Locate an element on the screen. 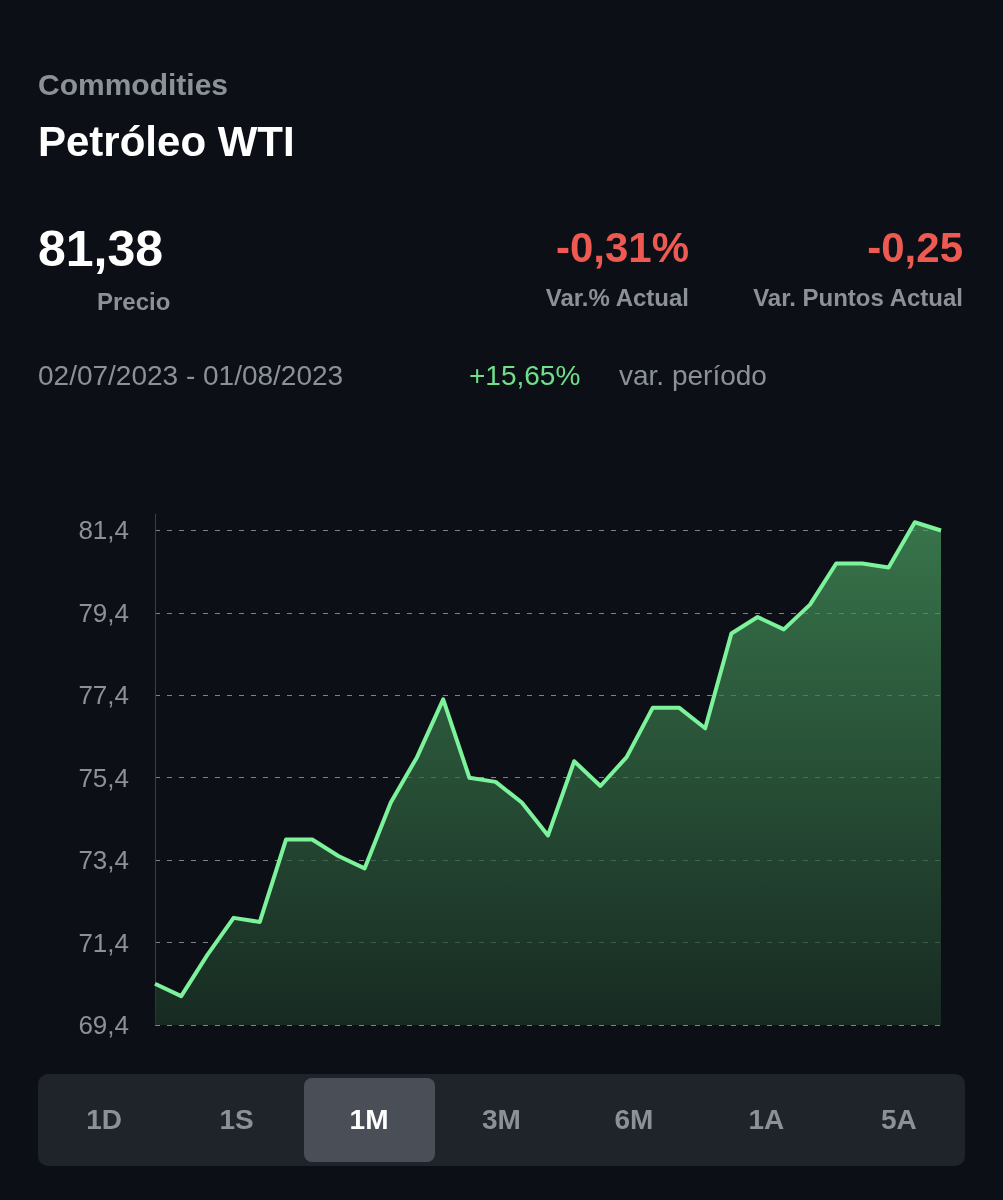 Image resolution: width=1003 pixels, height=1200 pixels. text: 1D is located at coordinates (104, 1120).